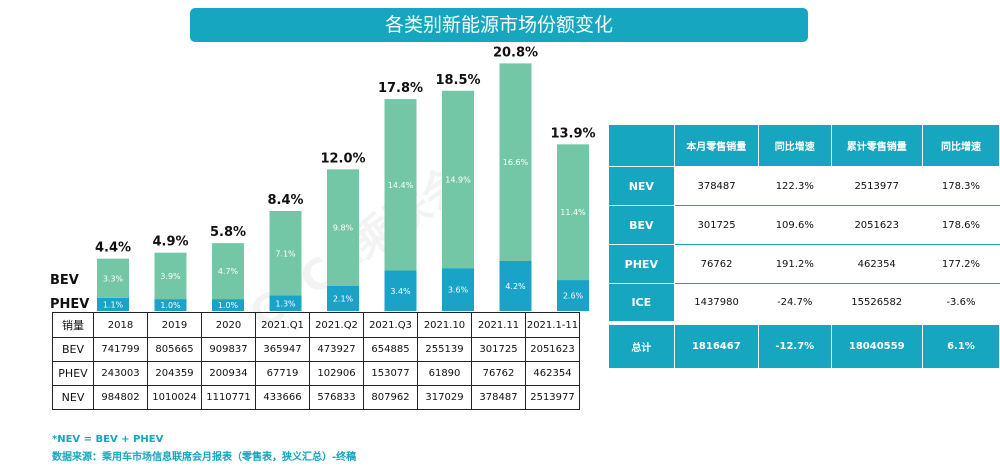 The image size is (1000, 466). What do you see at coordinates (342, 158) in the screenshot?
I see `total-label: 12.0%` at bounding box center [342, 158].